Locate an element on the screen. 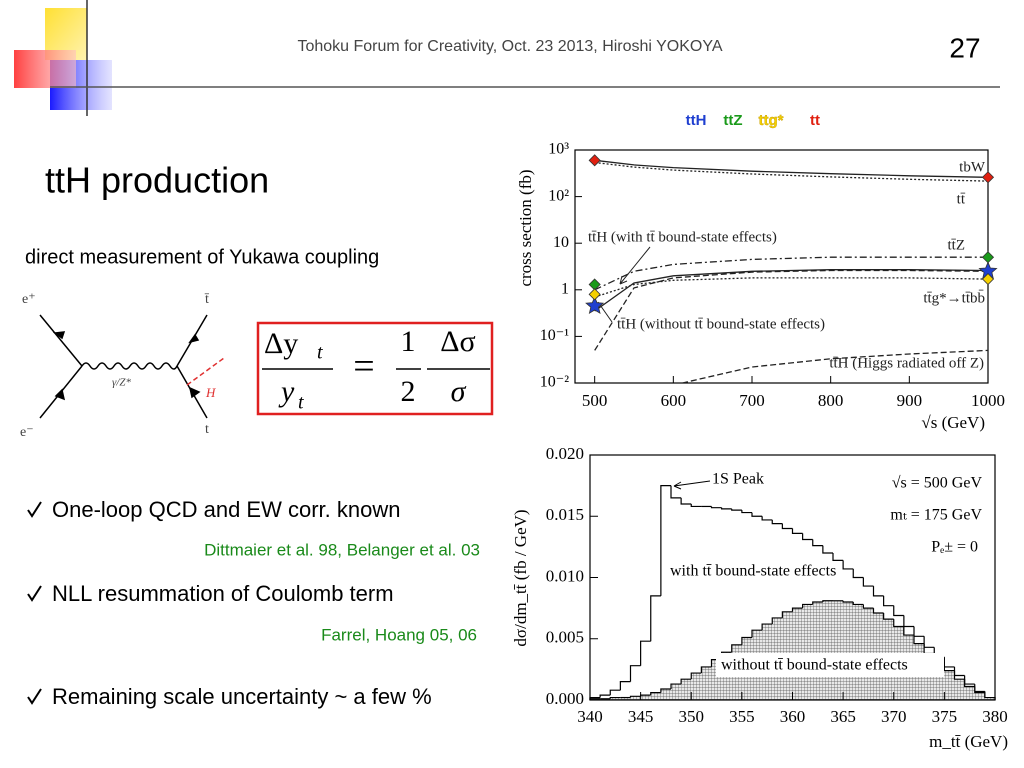  formula-part: 2 is located at coordinates (408, 391).